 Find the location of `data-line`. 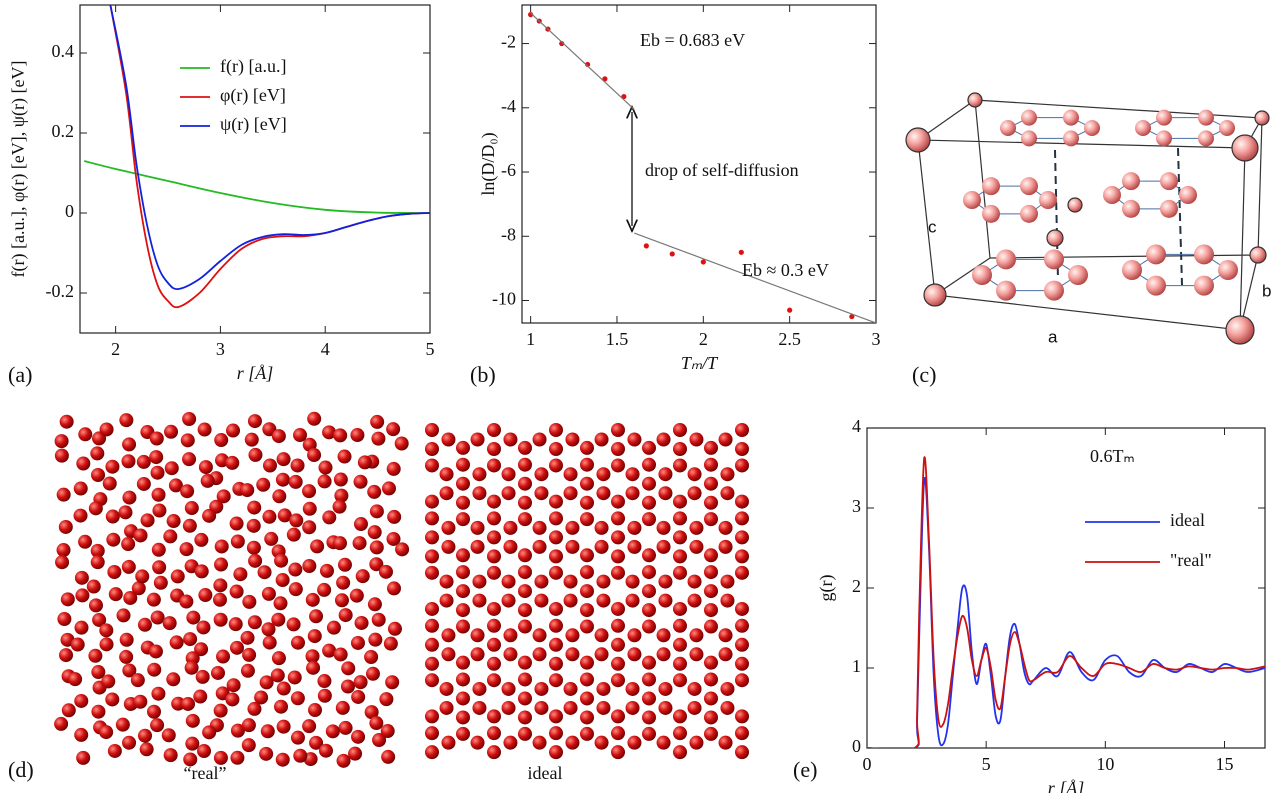

data-line is located at coordinates (1066, 602).